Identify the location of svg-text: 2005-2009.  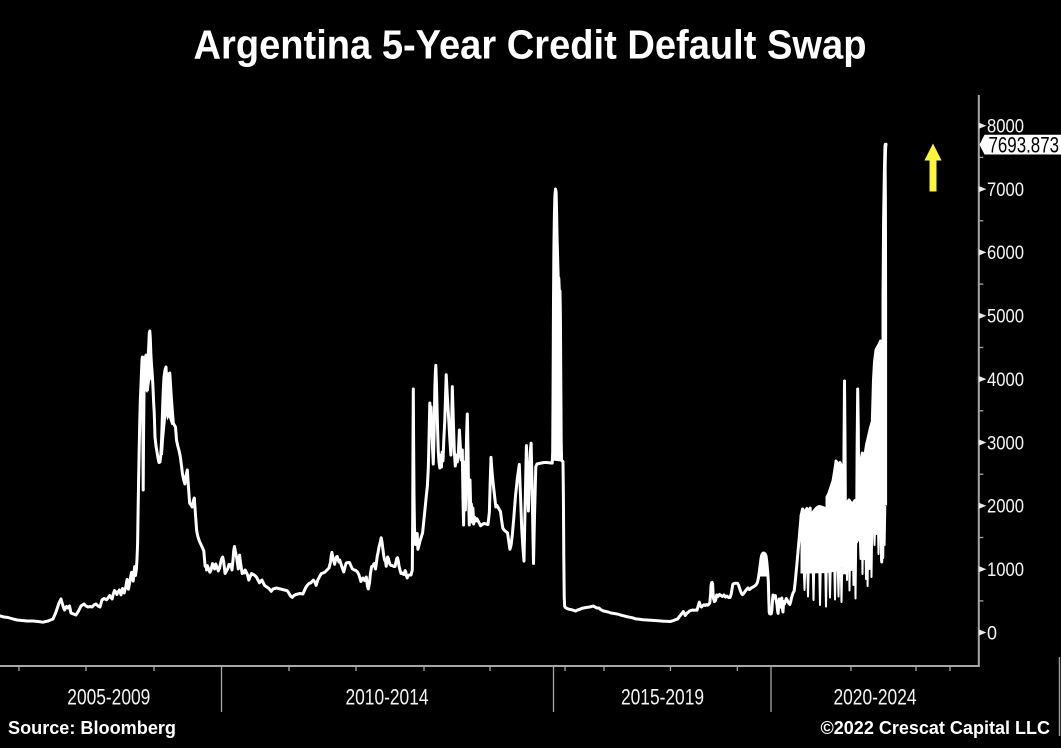
(108, 697).